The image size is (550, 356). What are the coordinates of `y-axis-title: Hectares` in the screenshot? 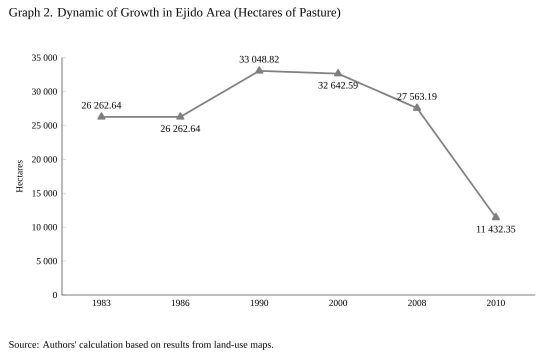 It's located at (19, 176).